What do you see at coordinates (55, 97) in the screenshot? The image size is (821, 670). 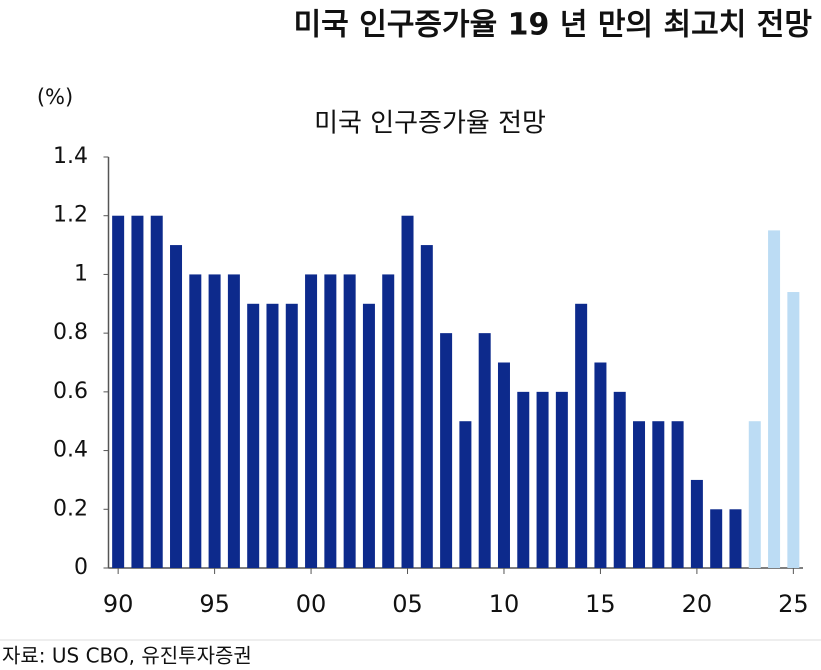 I see `y-unit: (%)` at bounding box center [55, 97].